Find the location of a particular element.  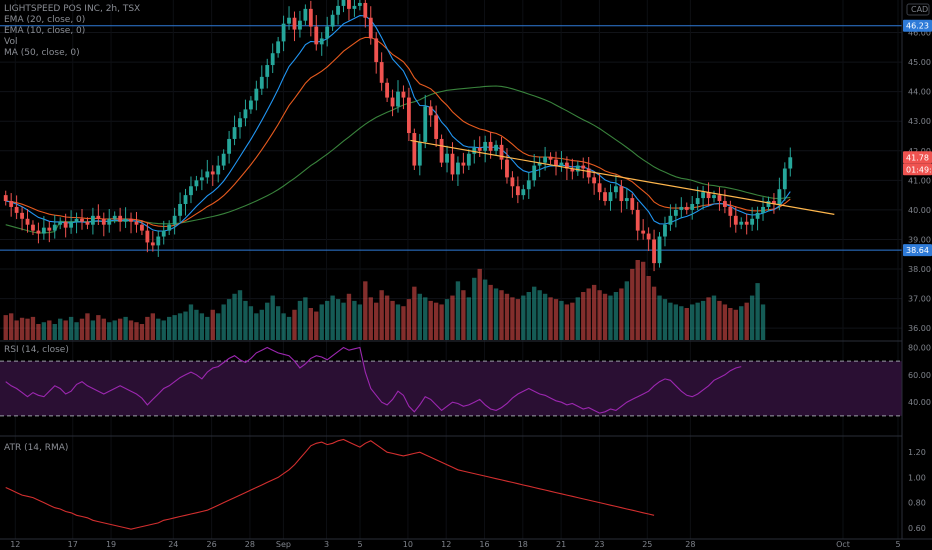

rsi-tick-label: 40.00 is located at coordinates (919, 402).